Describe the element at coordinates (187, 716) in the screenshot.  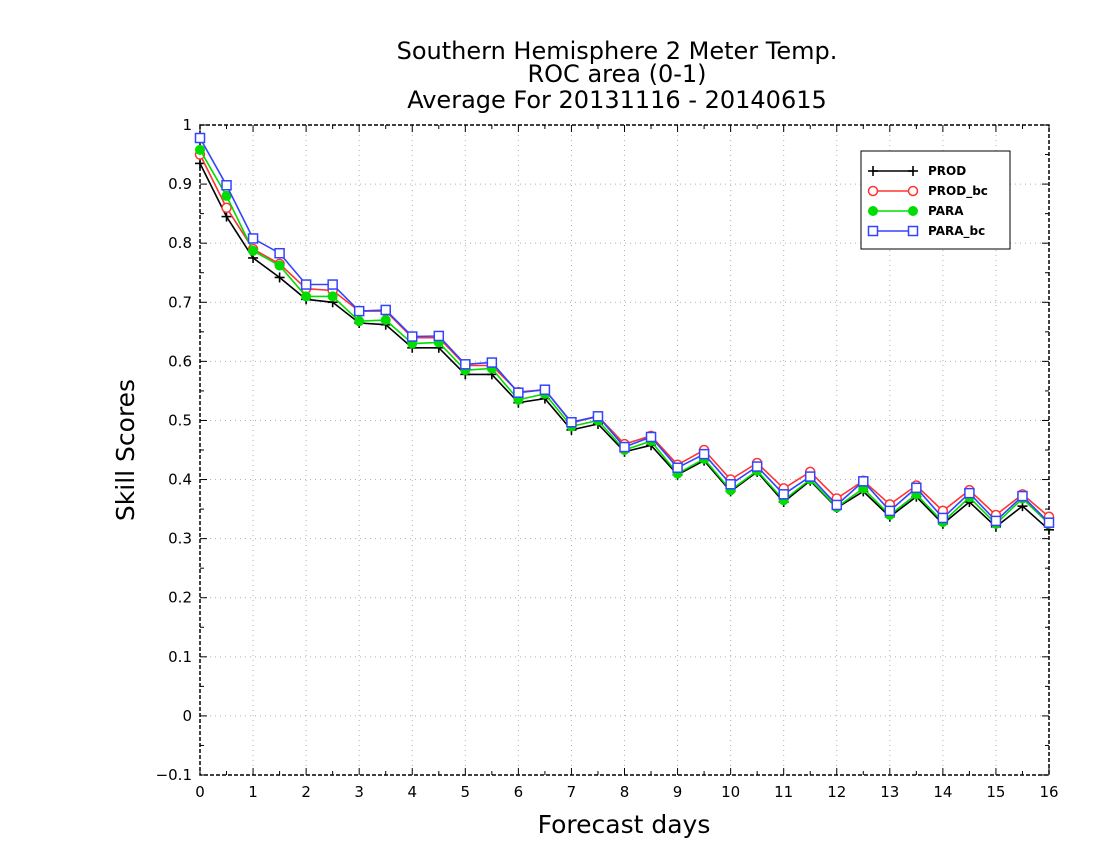
I see `y-tick-label: 0` at that location.